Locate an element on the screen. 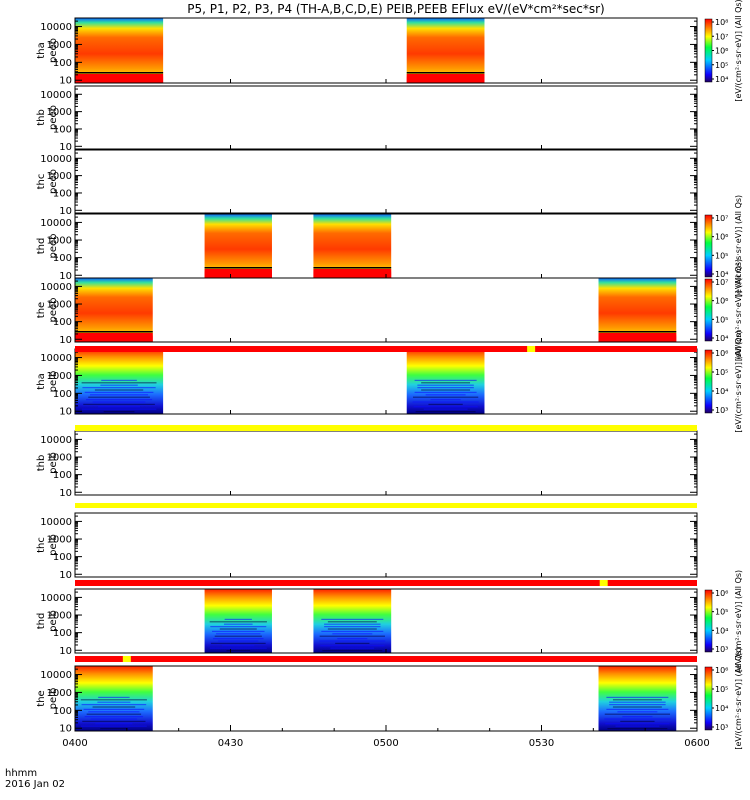 The width and height of the screenshot is (750, 800). x-tick-label: 0600 is located at coordinates (696, 743).